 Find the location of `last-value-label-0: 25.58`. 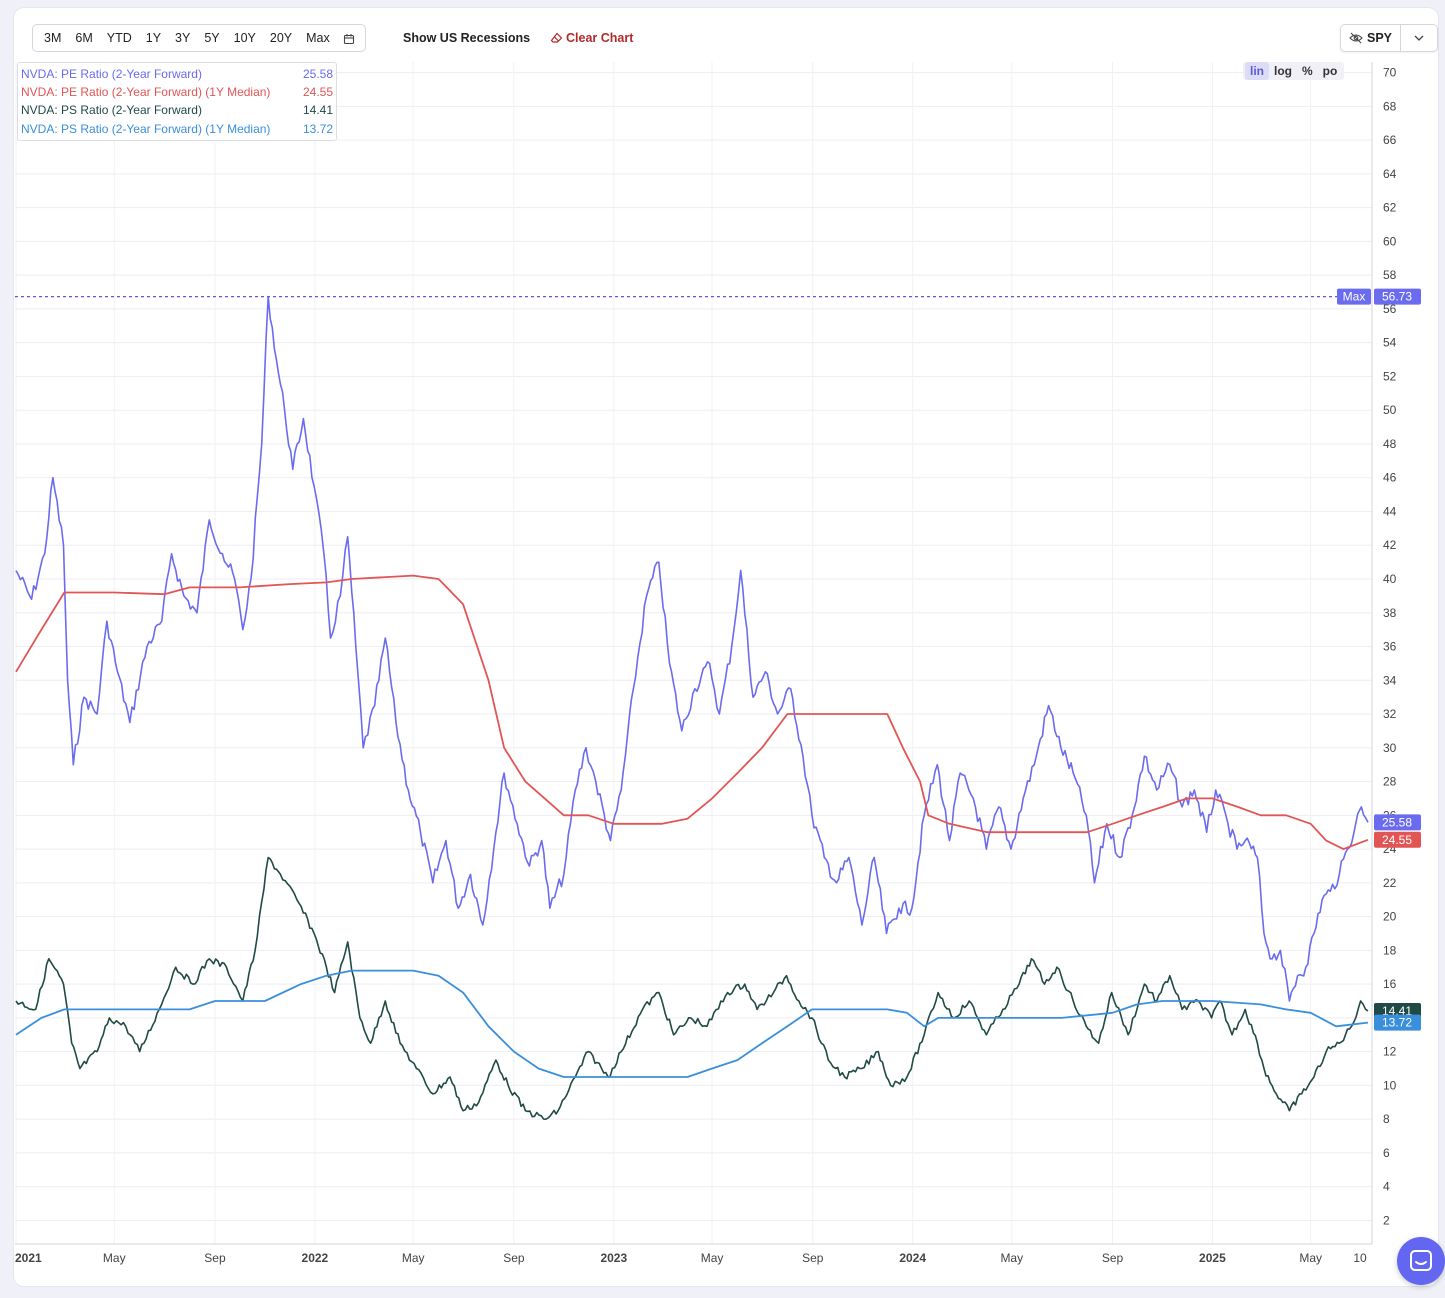

last-value-label-0: 25.58 is located at coordinates (1397, 822).